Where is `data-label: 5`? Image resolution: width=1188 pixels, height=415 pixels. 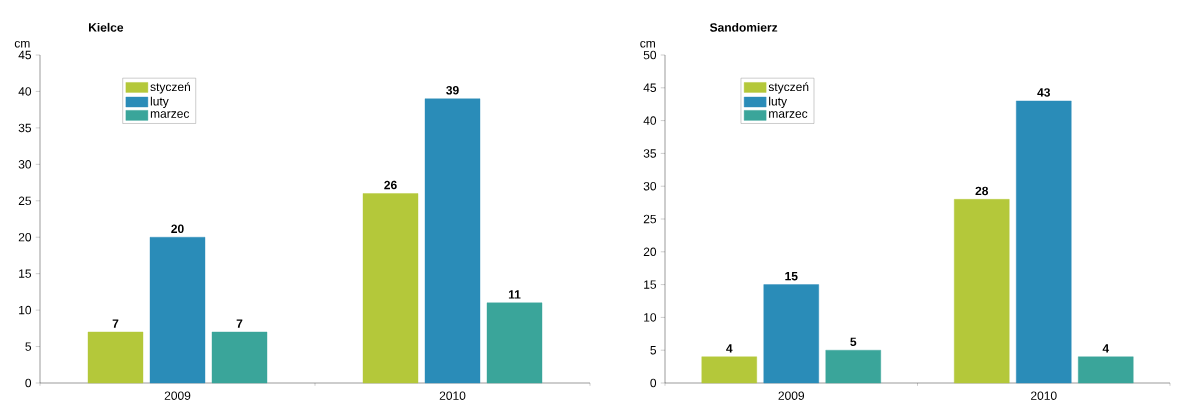 data-label: 5 is located at coordinates (853, 342).